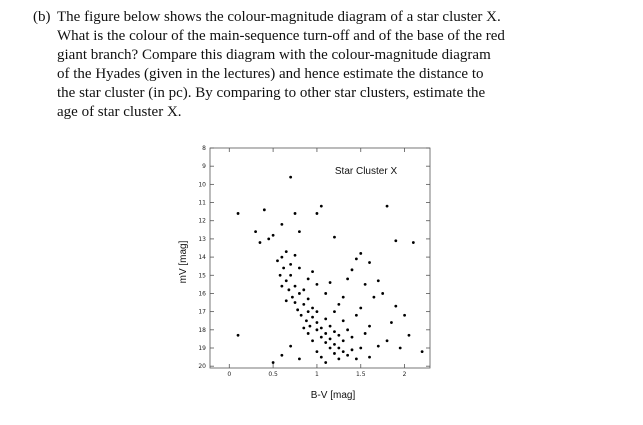  What do you see at coordinates (204, 166) in the screenshot?
I see `y-tick-label: 9` at bounding box center [204, 166].